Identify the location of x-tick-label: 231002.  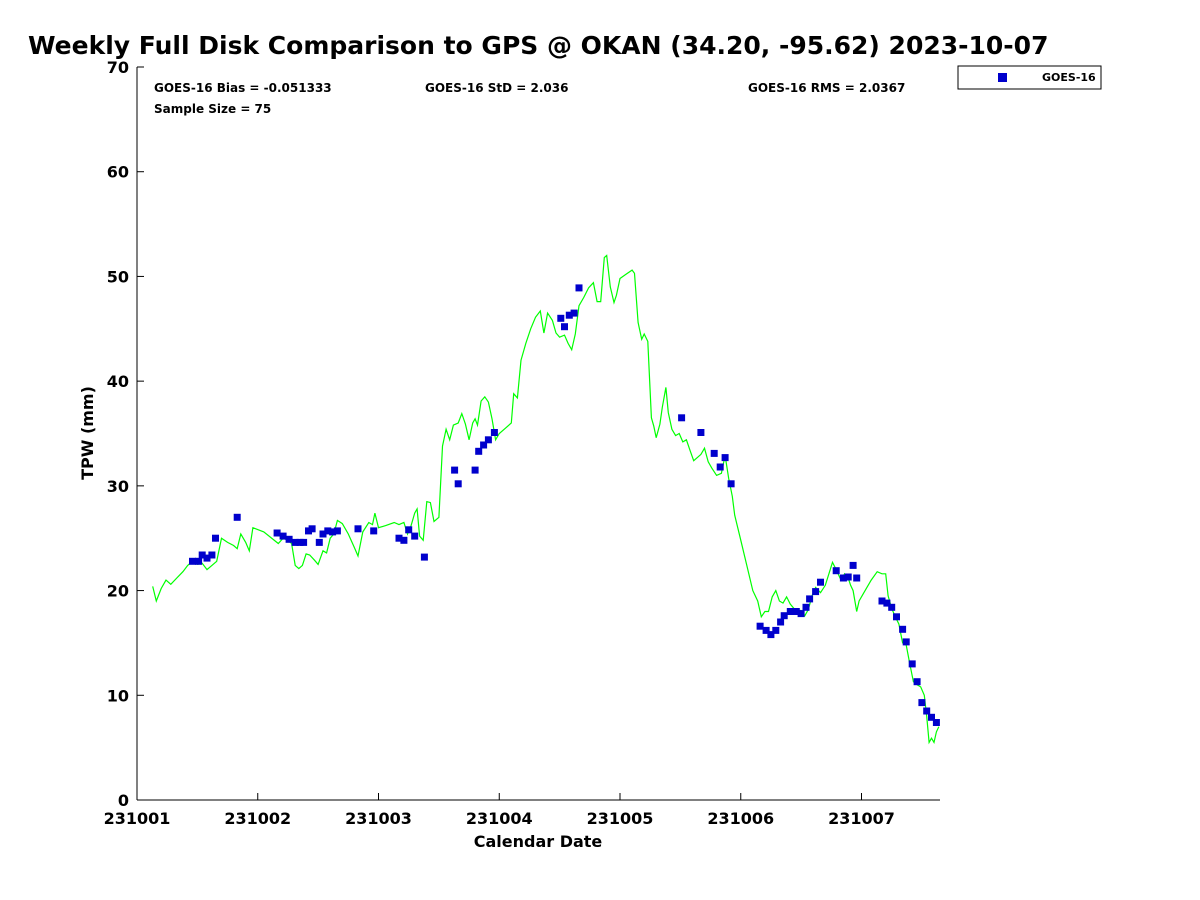
(257, 818).